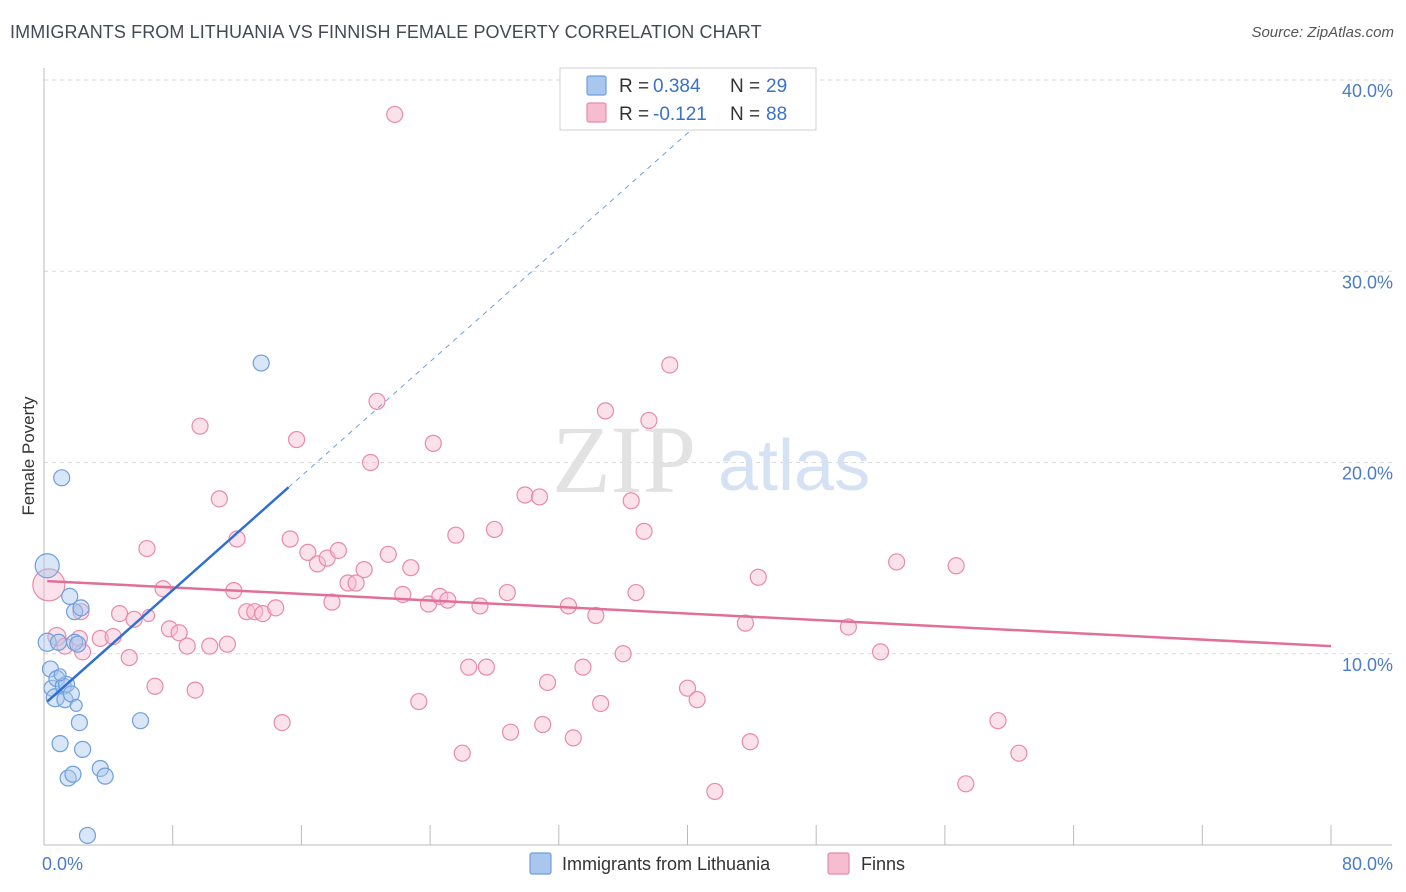  I want to click on legend: R = 0.384 N = 29 R = -0.121 N = 88, so click(688, 99).